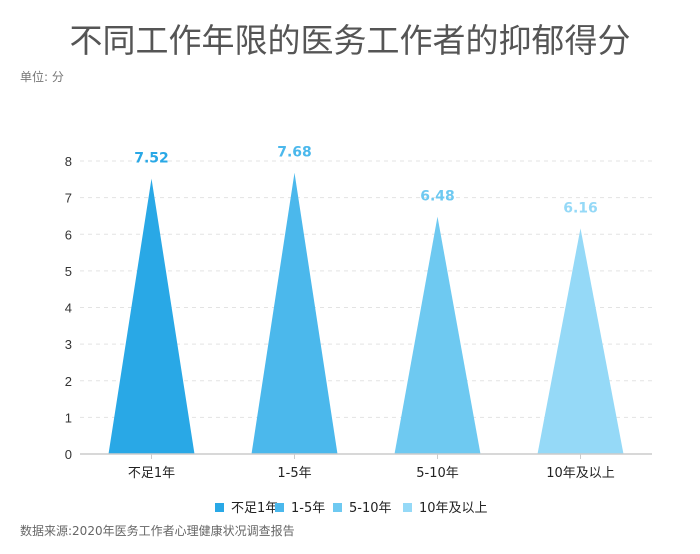  Describe the element at coordinates (453, 508) in the screenshot. I see `legend-label: 10年及以上` at that location.